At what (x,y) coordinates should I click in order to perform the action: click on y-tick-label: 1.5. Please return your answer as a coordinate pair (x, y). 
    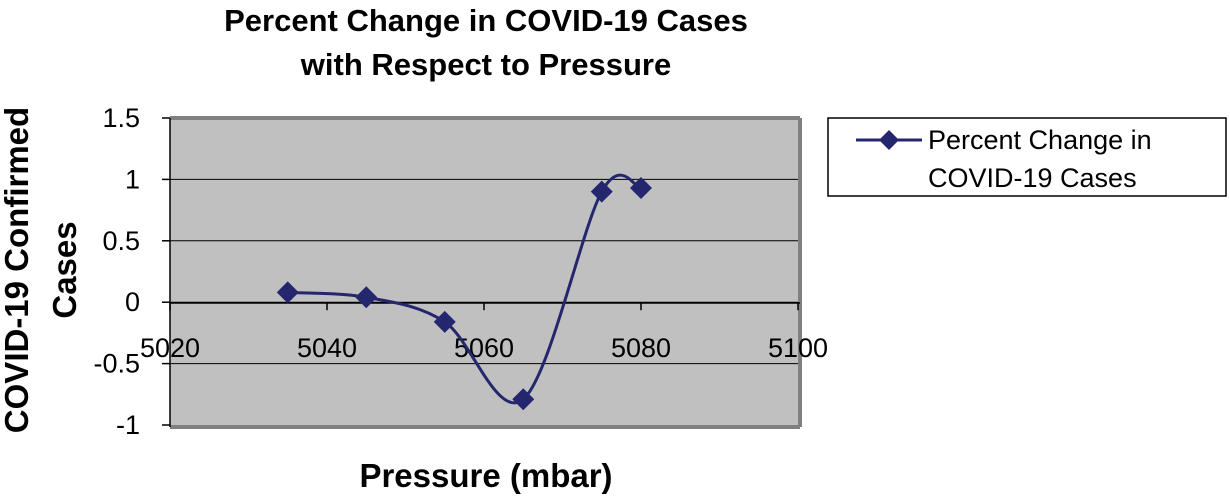
    Looking at the image, I should click on (121, 118).